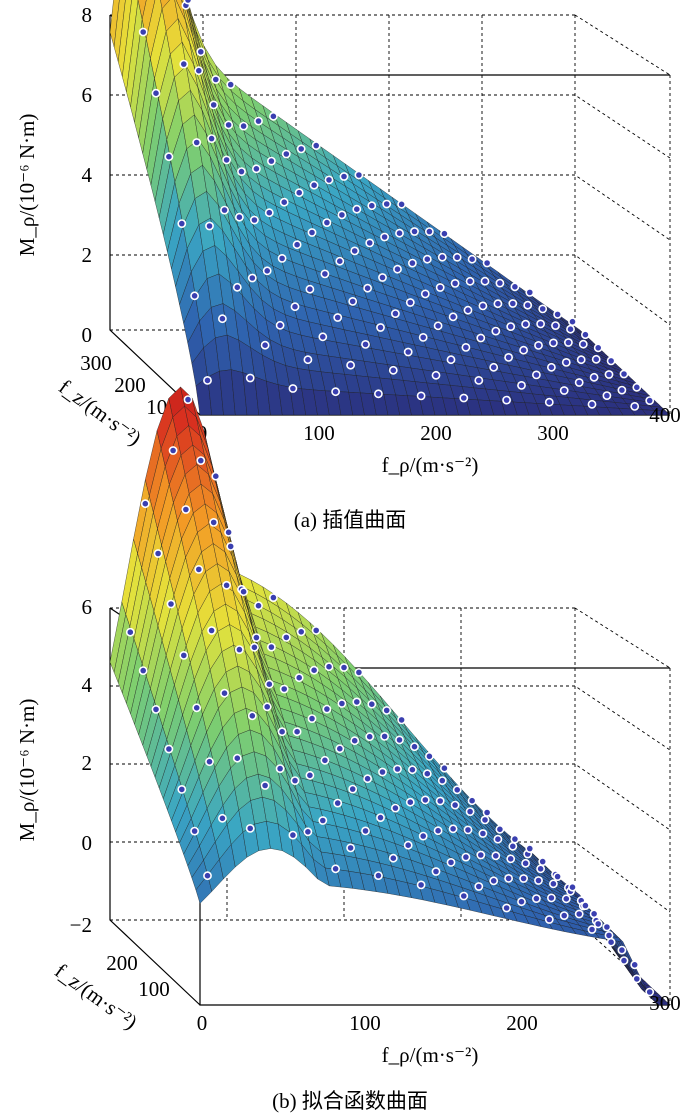 The width and height of the screenshot is (700, 1120). Describe the element at coordinates (662, 413) in the screenshot. I see `surface-patch` at that location.